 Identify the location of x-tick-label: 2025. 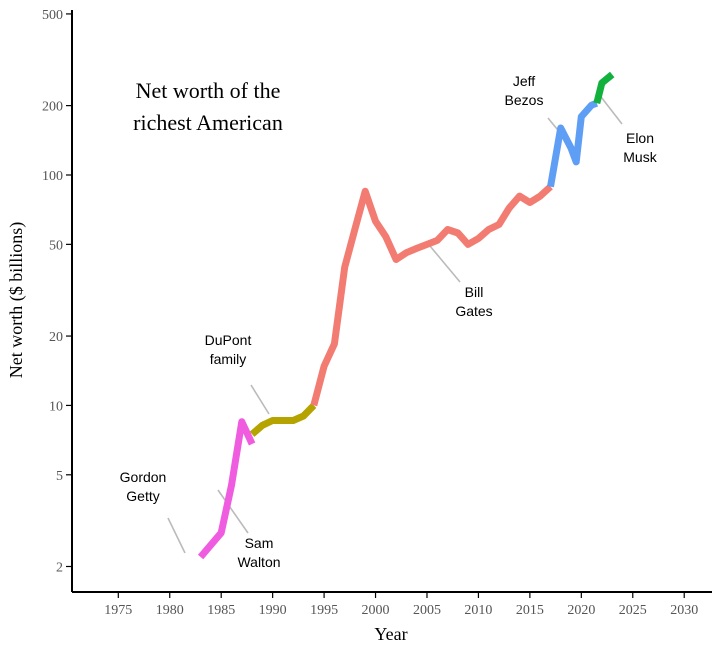
(633, 610).